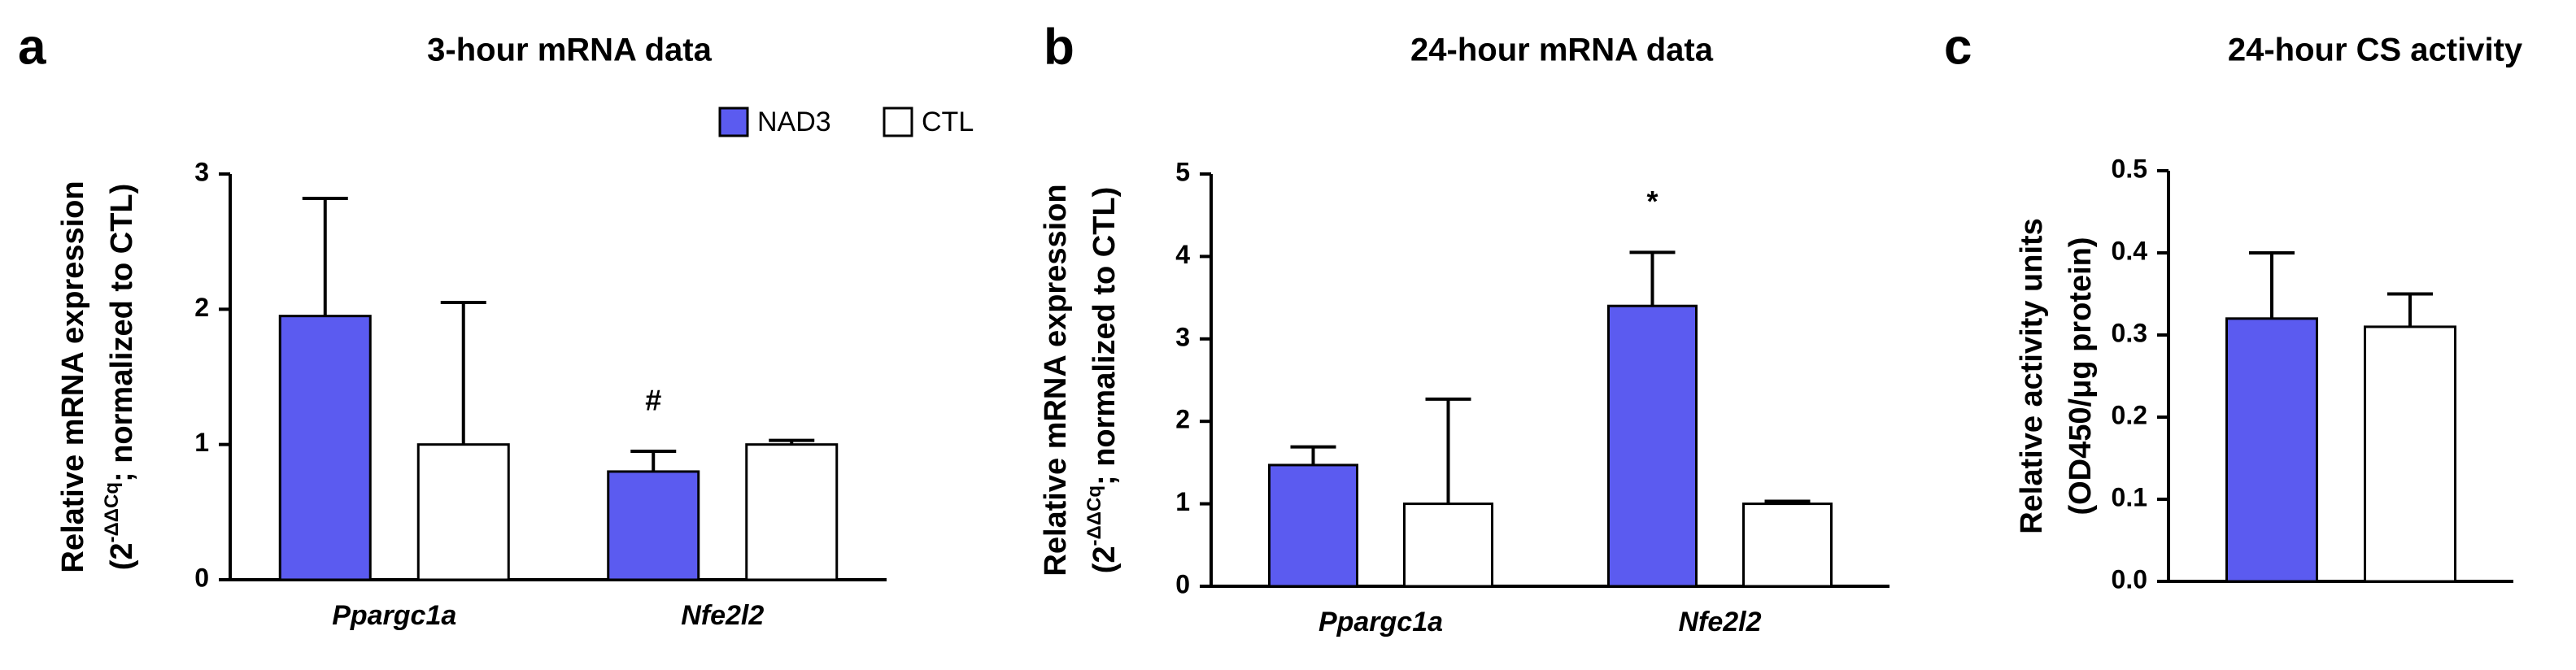 The width and height of the screenshot is (2576, 670). Describe the element at coordinates (1182, 171) in the screenshot. I see `y-tick-label: 5` at that location.